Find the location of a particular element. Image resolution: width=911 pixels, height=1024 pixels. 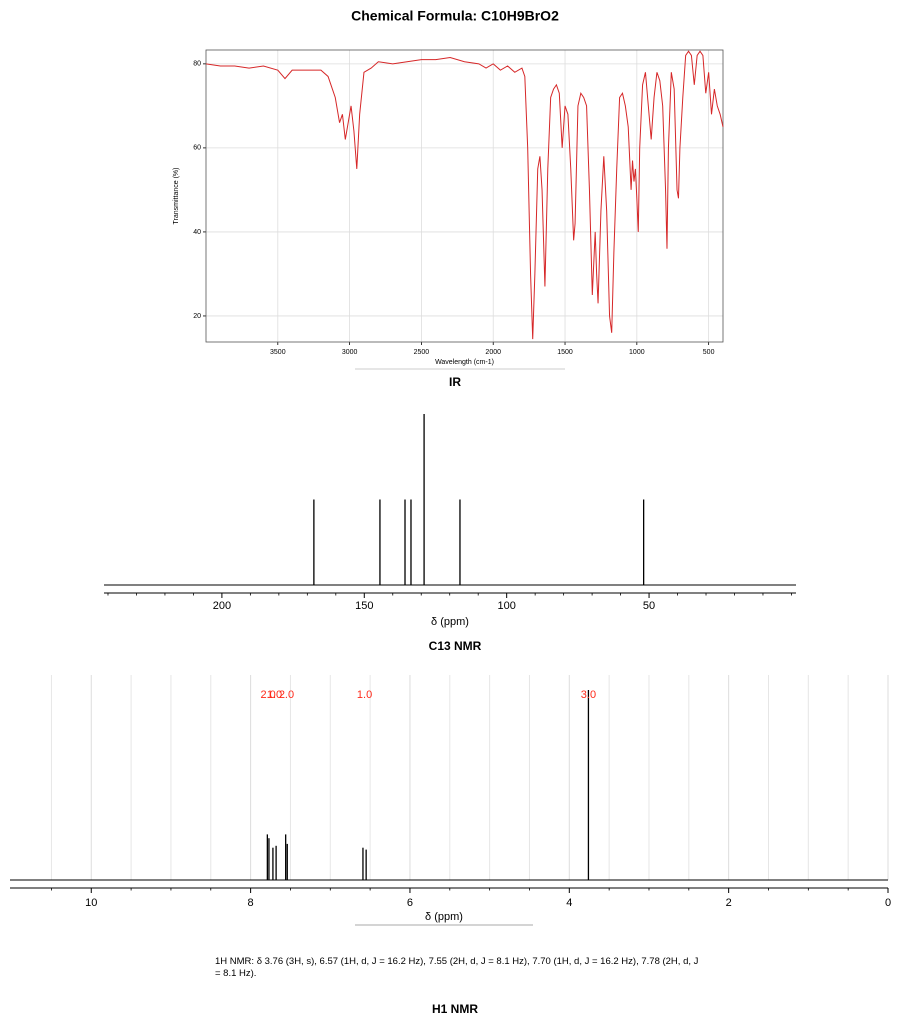

y-tick-label: 60 is located at coordinates (197, 148).